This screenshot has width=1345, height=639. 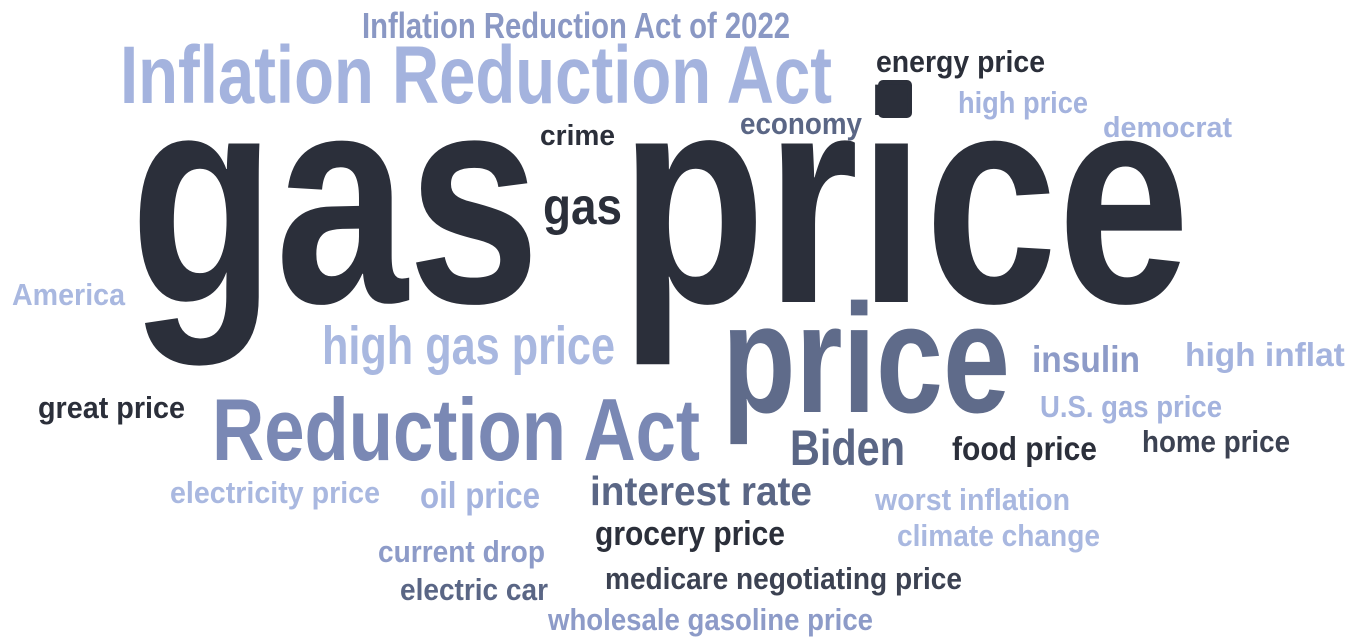 I want to click on word: current drop, so click(x=461, y=551).